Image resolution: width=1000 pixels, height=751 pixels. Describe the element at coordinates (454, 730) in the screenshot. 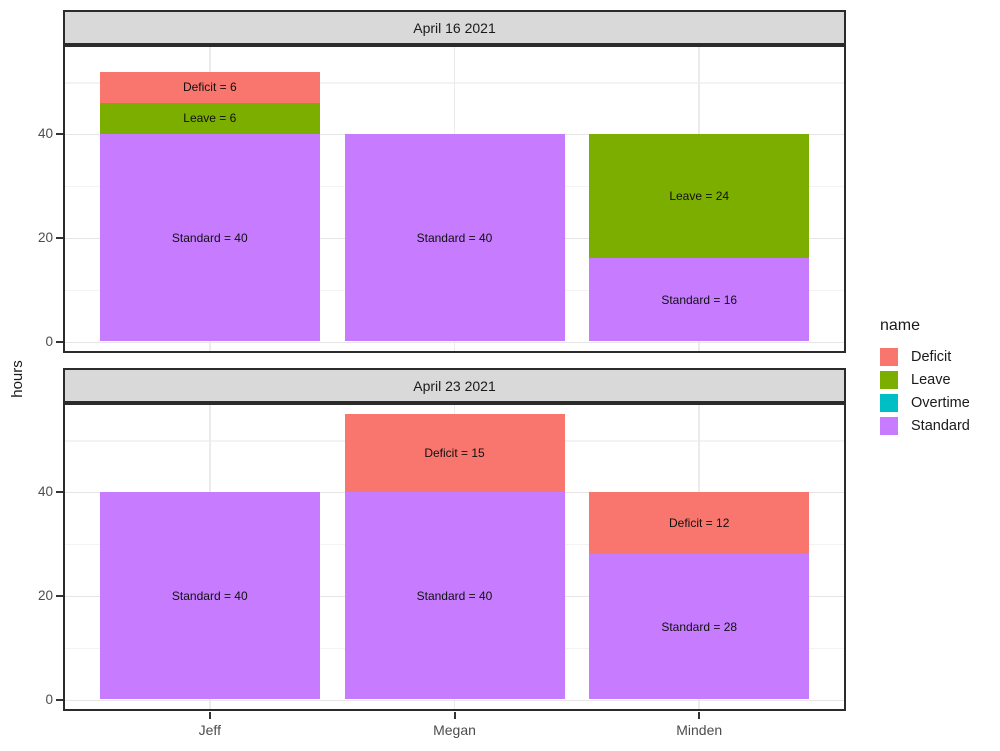

I see `x-axis-tick-label: Megan` at that location.